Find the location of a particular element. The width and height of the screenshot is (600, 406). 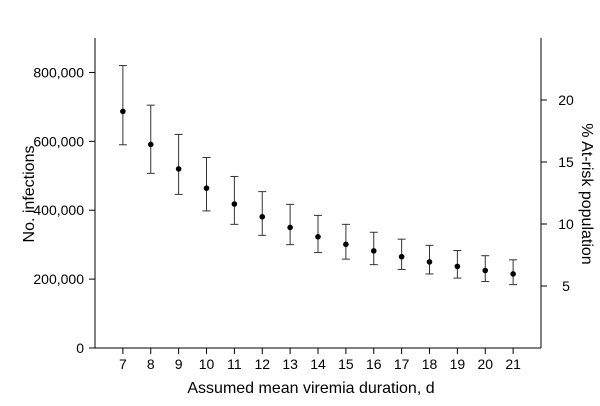

y-axis-left-title: No. infections is located at coordinates (29, 194).